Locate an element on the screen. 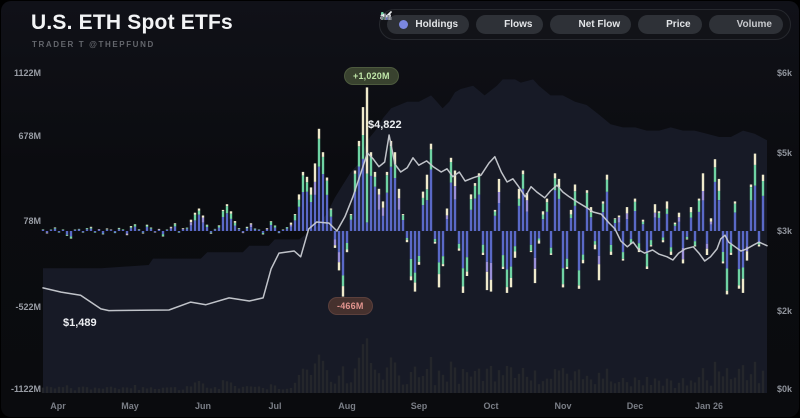 The image size is (800, 418). x-axis-label: Dec is located at coordinates (635, 406).